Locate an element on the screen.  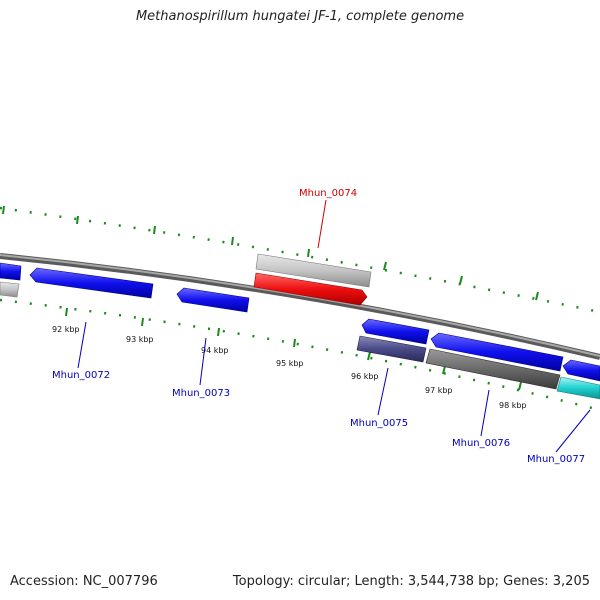
scale-label-97: 97 kbp is located at coordinates (439, 390).